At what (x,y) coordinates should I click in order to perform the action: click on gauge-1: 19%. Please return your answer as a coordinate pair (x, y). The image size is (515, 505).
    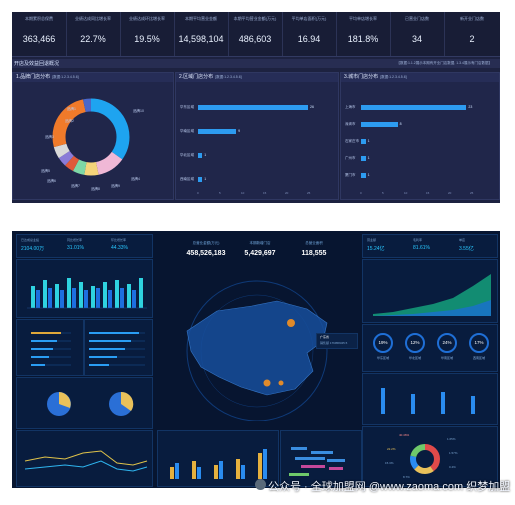
    Looking at the image, I should click on (383, 343).